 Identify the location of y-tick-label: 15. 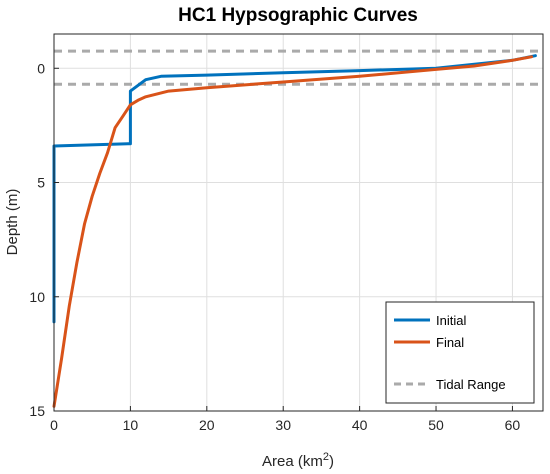
(37, 411).